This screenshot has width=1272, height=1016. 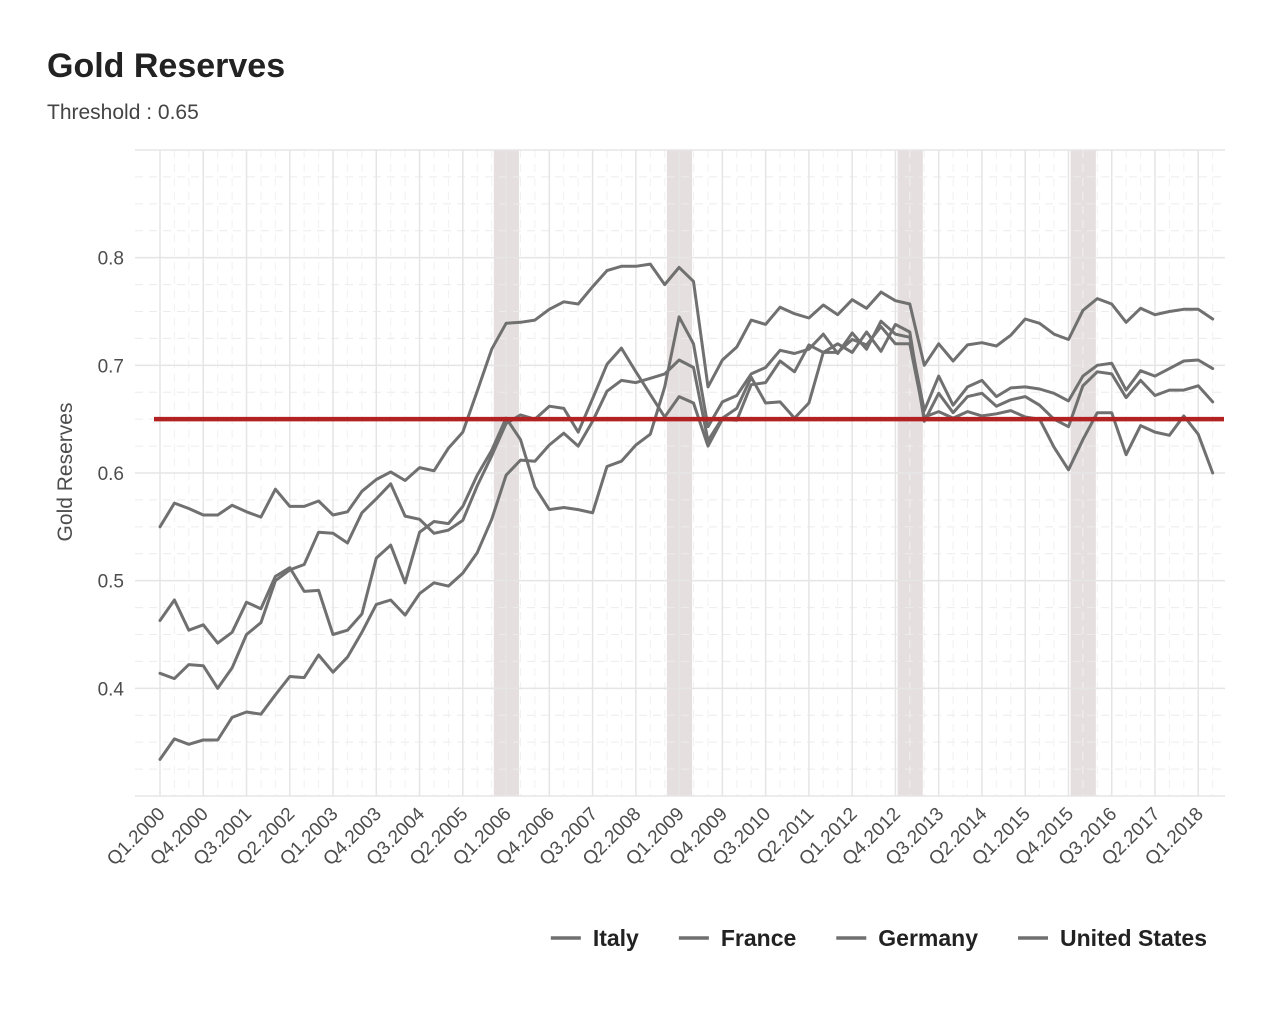 I want to click on y-tick-label: 0.5, so click(x=111, y=582).